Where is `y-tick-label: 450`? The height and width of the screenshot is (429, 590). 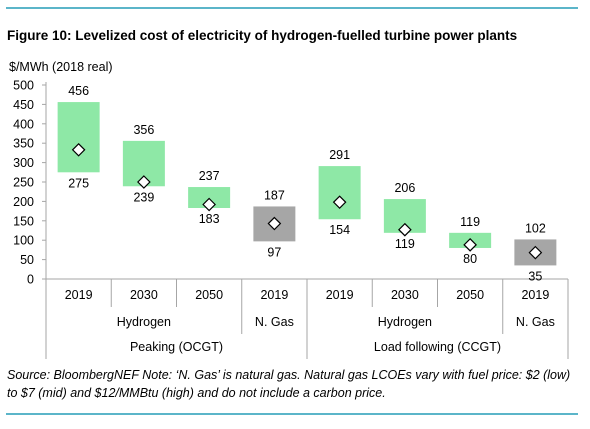 y-tick-label: 450 is located at coordinates (23, 105).